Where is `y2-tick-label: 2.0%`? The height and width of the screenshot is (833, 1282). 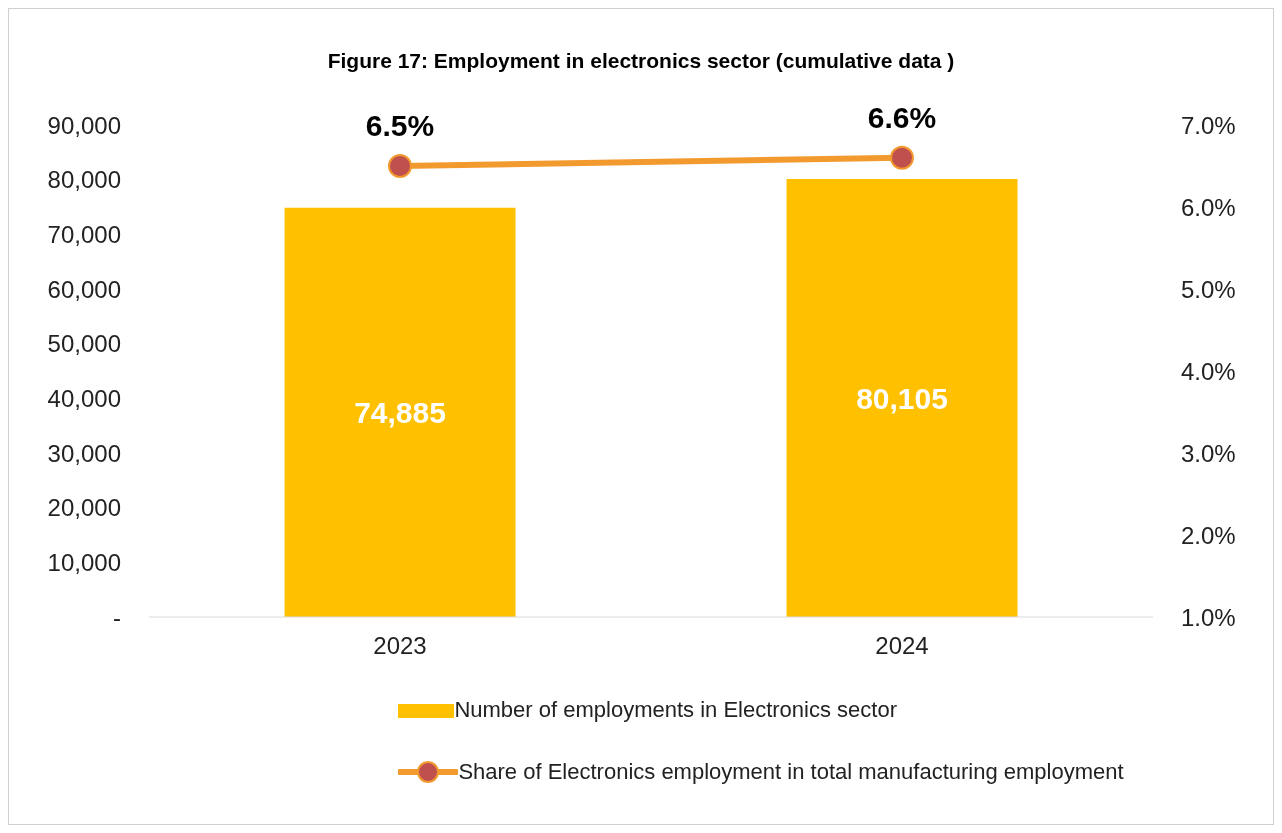
y2-tick-label: 2.0% is located at coordinates (1208, 535).